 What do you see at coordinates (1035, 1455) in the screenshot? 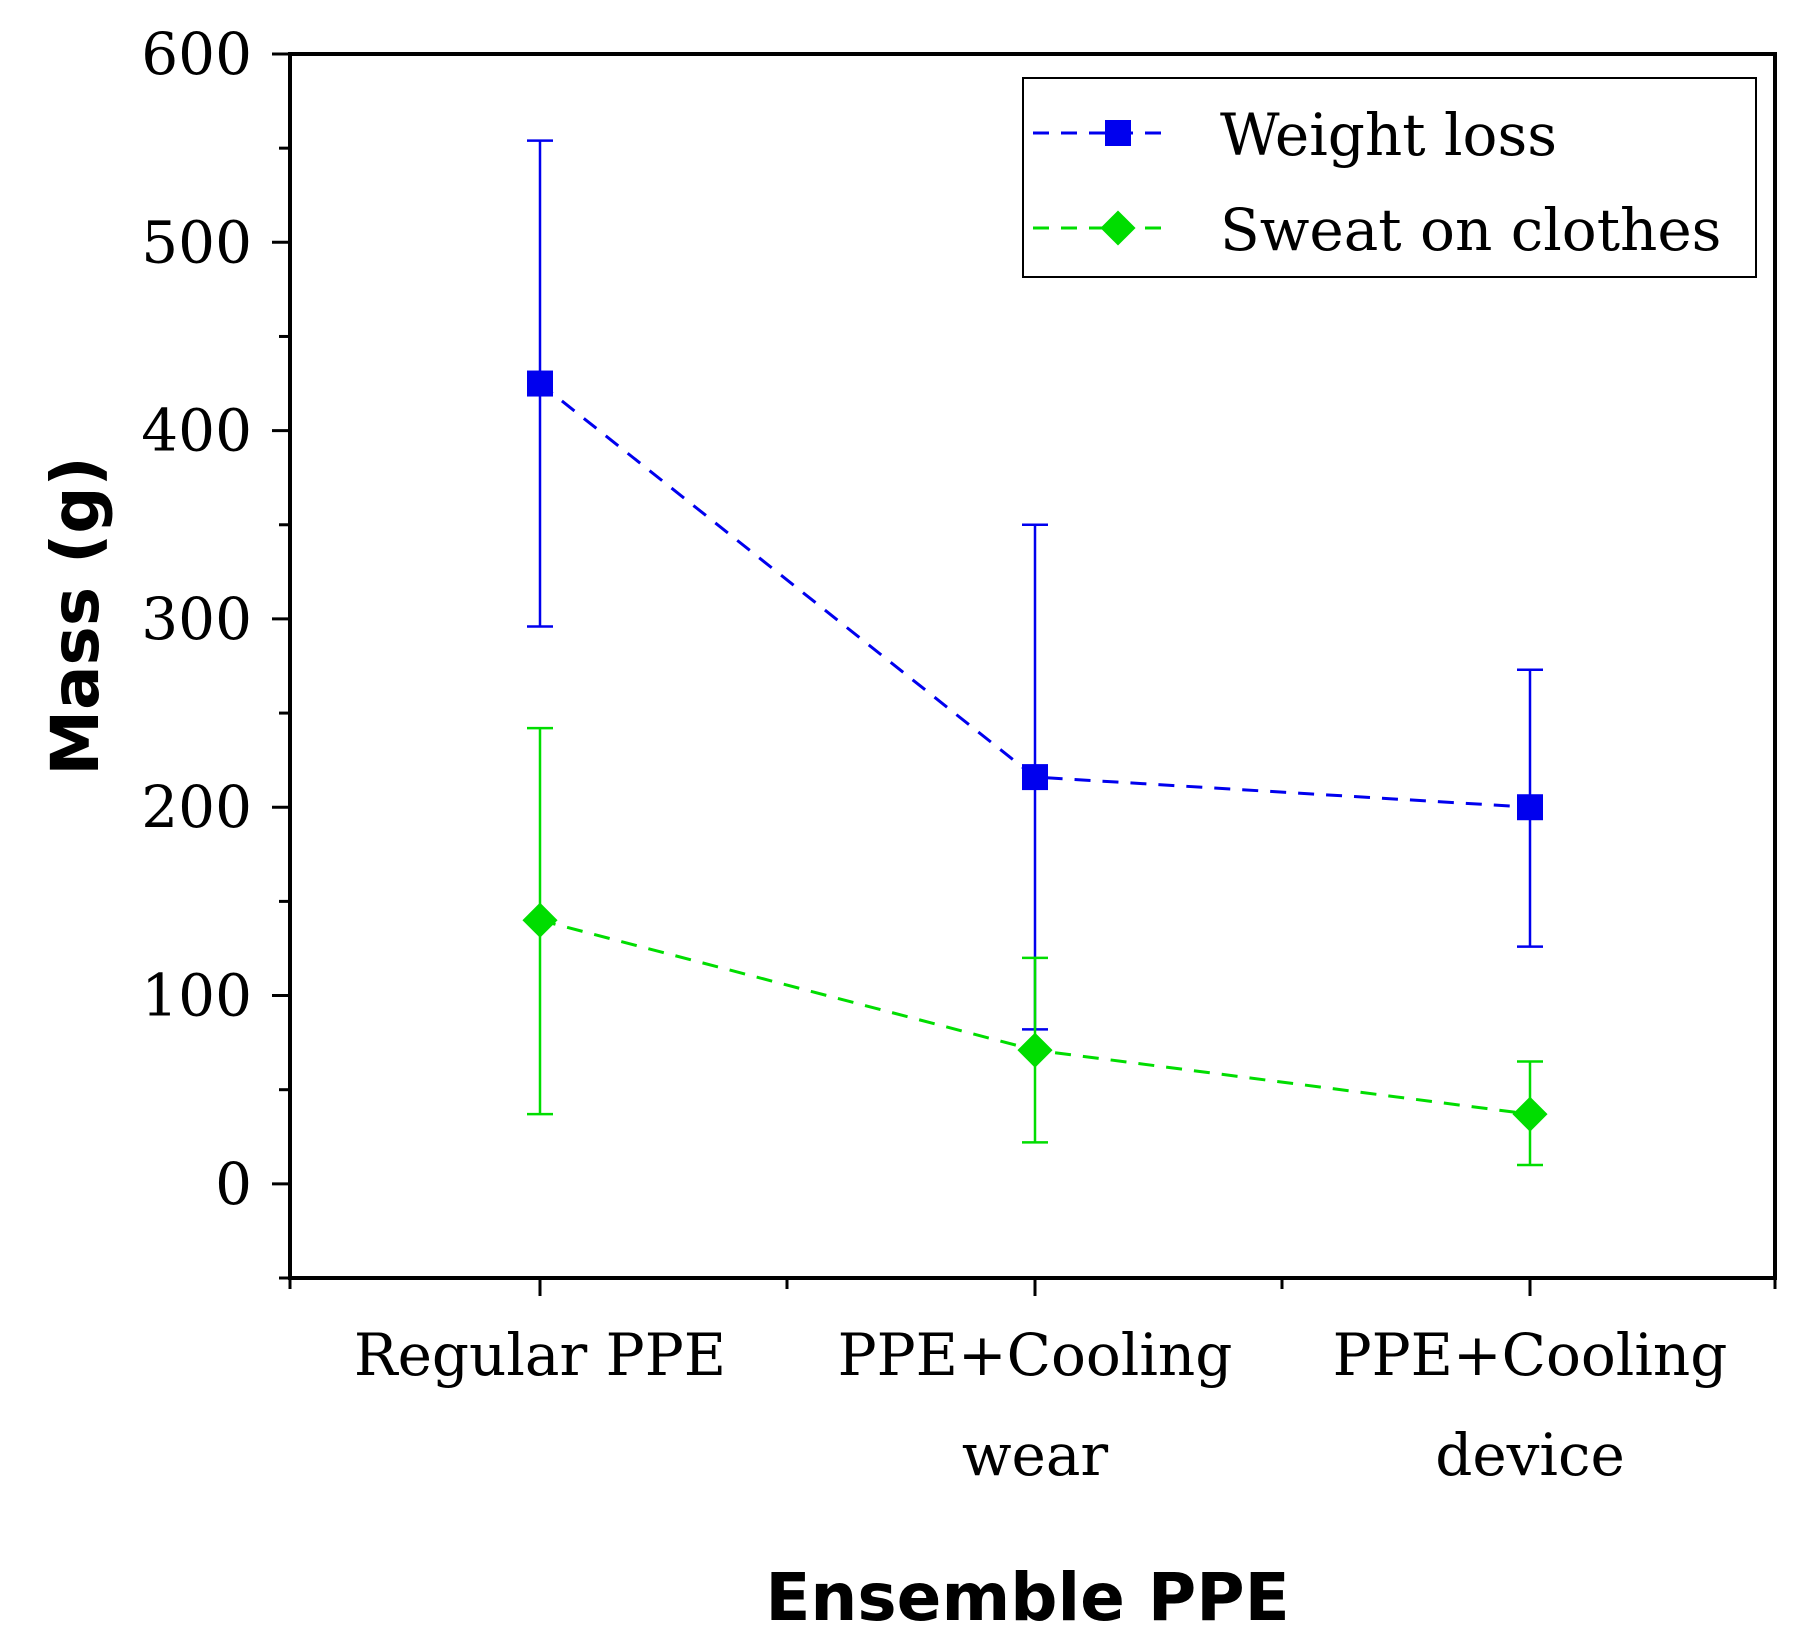
I see `x-tick-label: wear` at bounding box center [1035, 1455].